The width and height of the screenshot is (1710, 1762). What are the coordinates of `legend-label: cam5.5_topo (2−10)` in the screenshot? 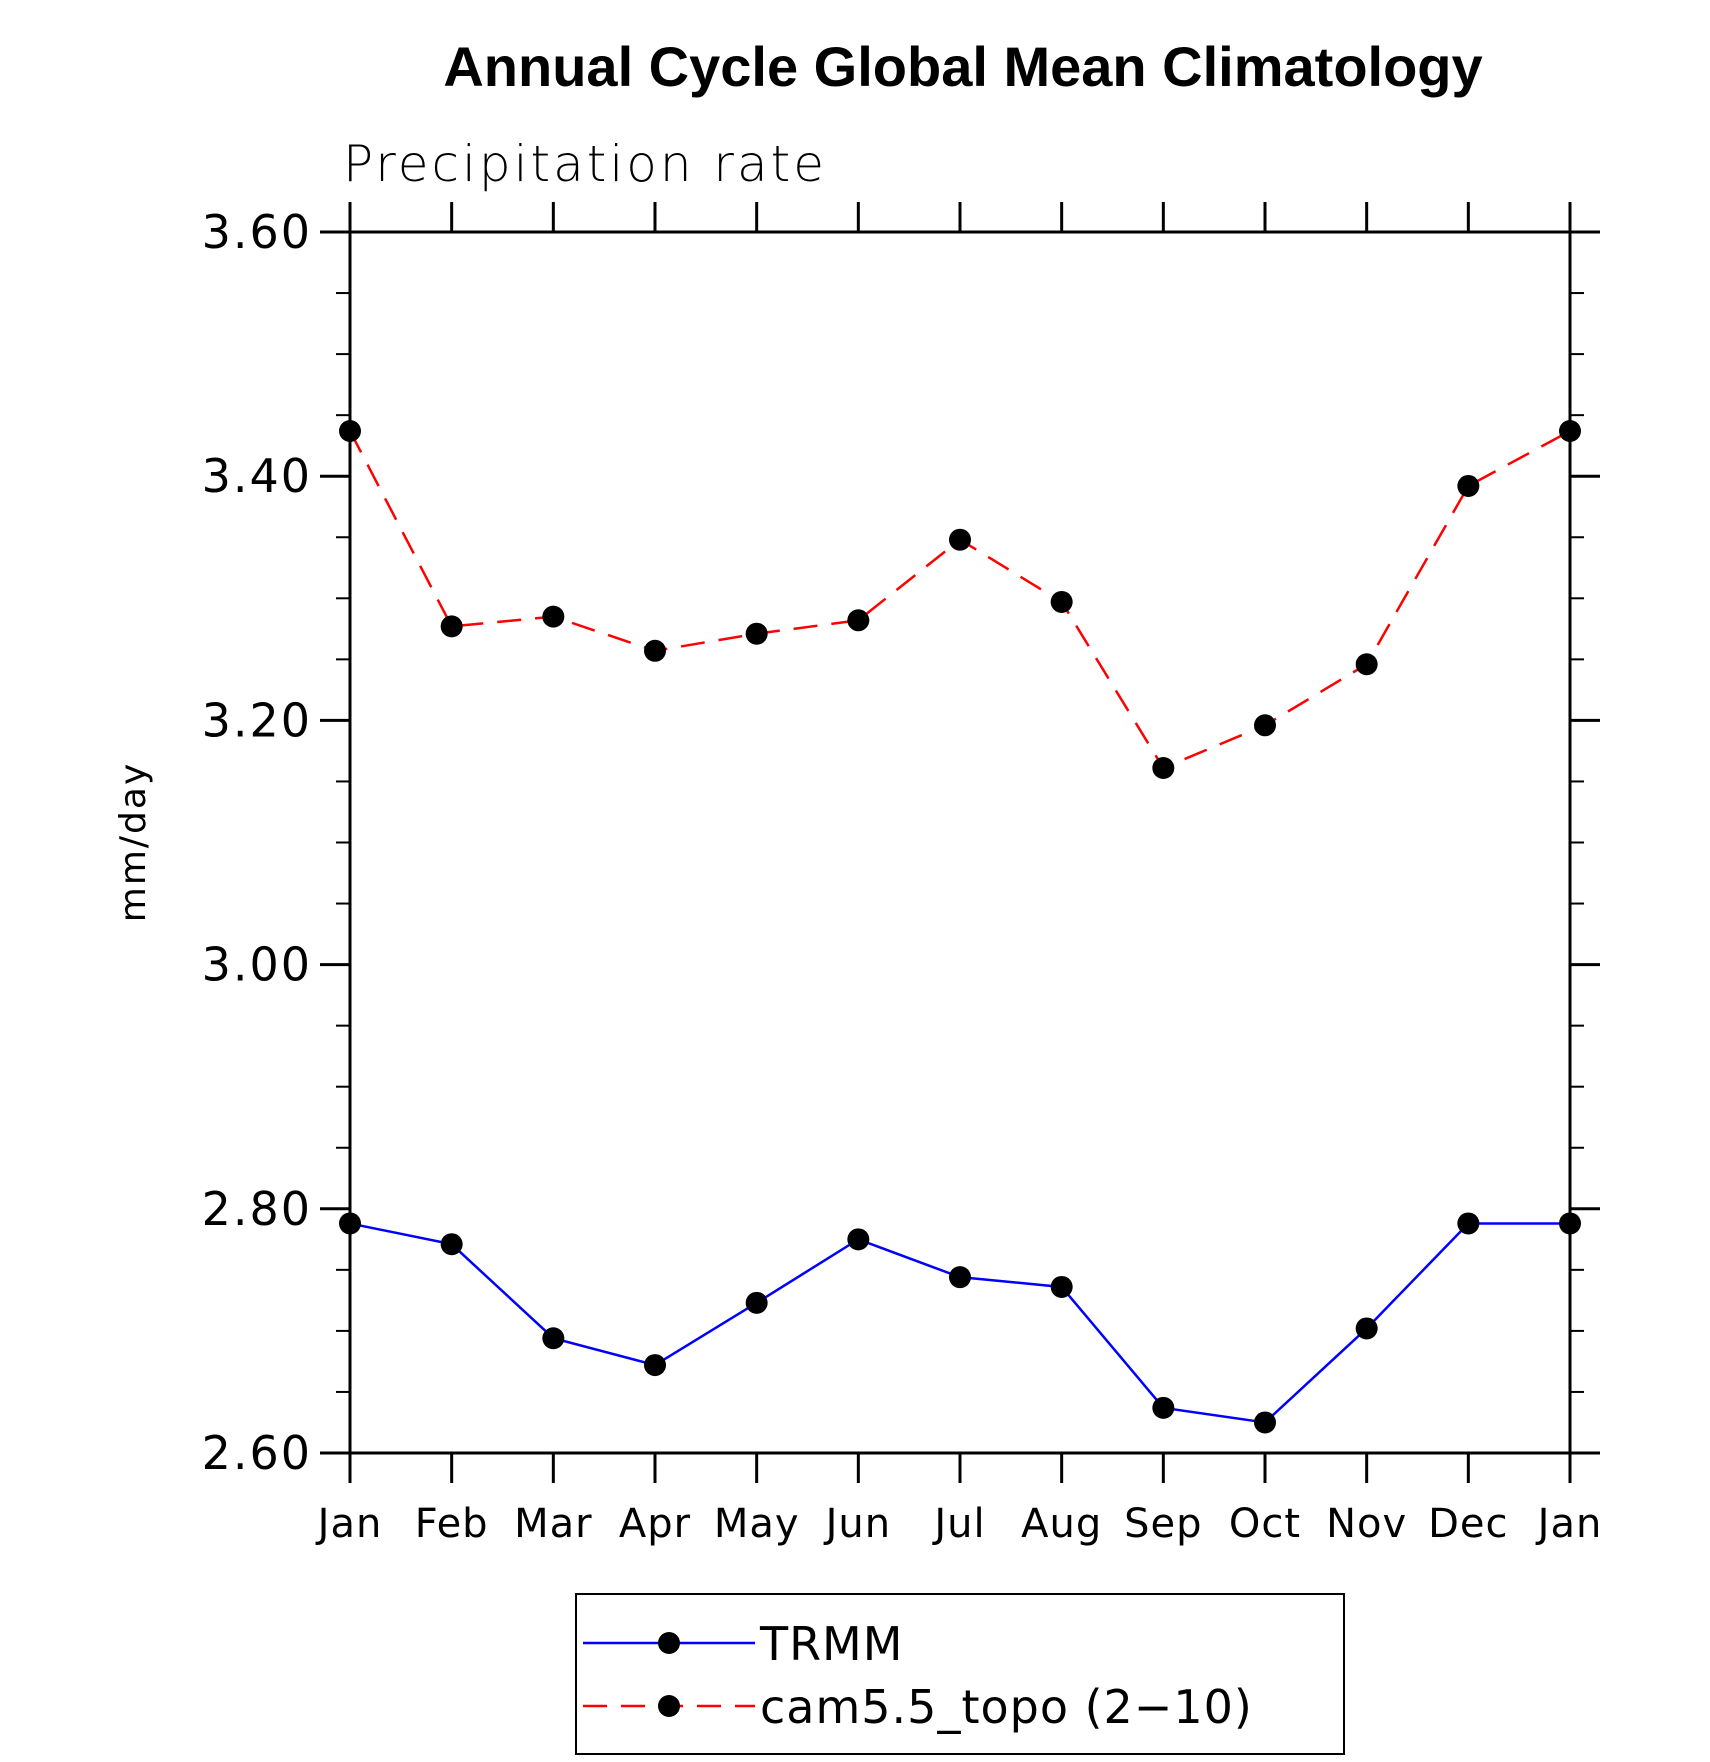 It's located at (1006, 1707).